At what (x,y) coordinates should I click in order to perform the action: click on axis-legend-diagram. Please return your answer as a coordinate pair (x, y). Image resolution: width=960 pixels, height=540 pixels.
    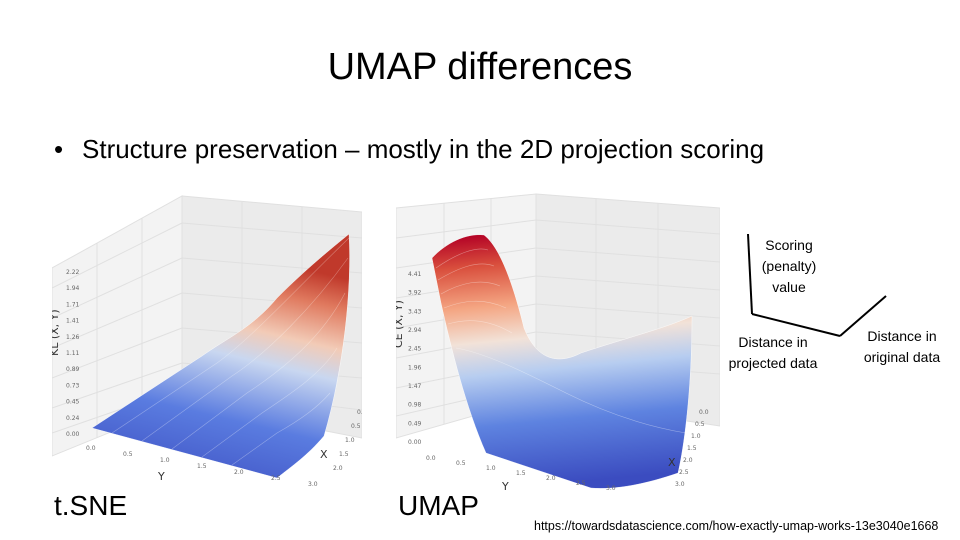
    Looking at the image, I should click on (817, 285).